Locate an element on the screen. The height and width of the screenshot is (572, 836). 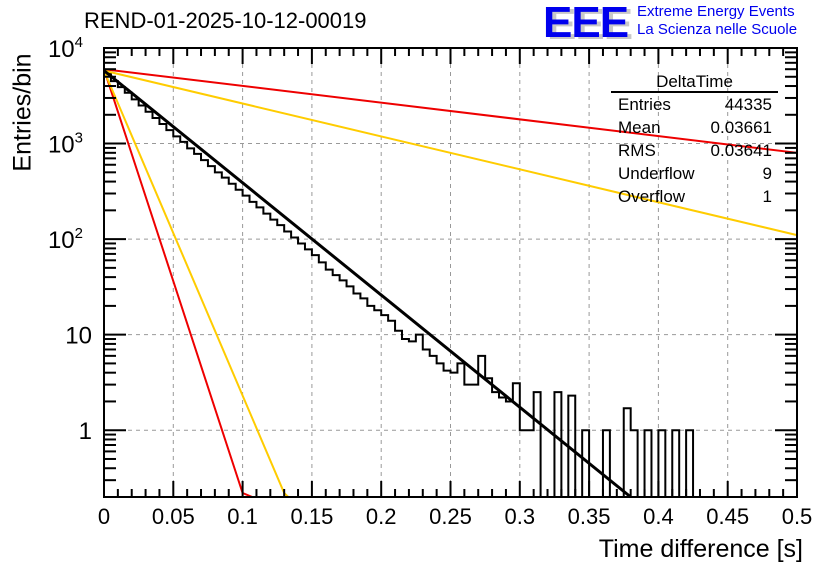
y-axis-label: Entries/bin is located at coordinates (22, 112).